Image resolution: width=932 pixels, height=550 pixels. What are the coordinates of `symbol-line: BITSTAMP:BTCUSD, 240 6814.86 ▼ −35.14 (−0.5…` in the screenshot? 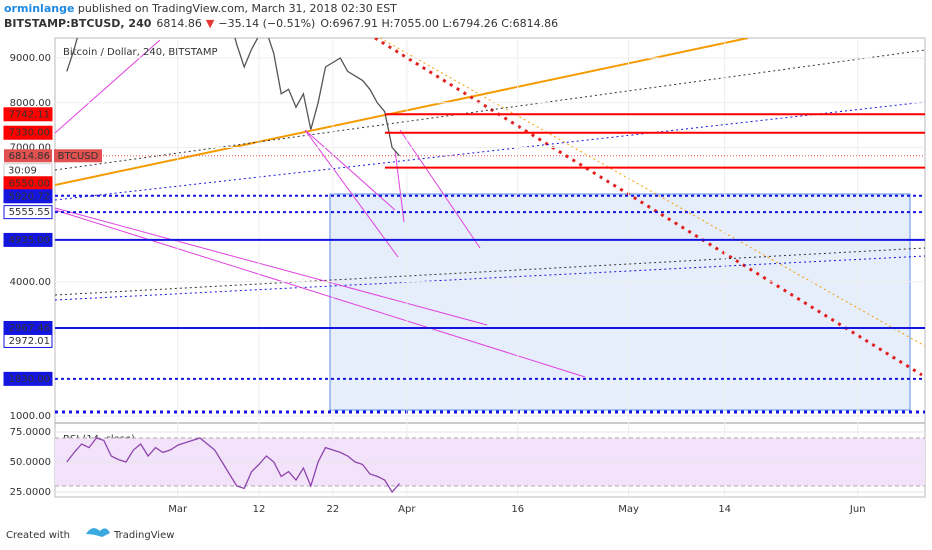 It's located at (281, 23).